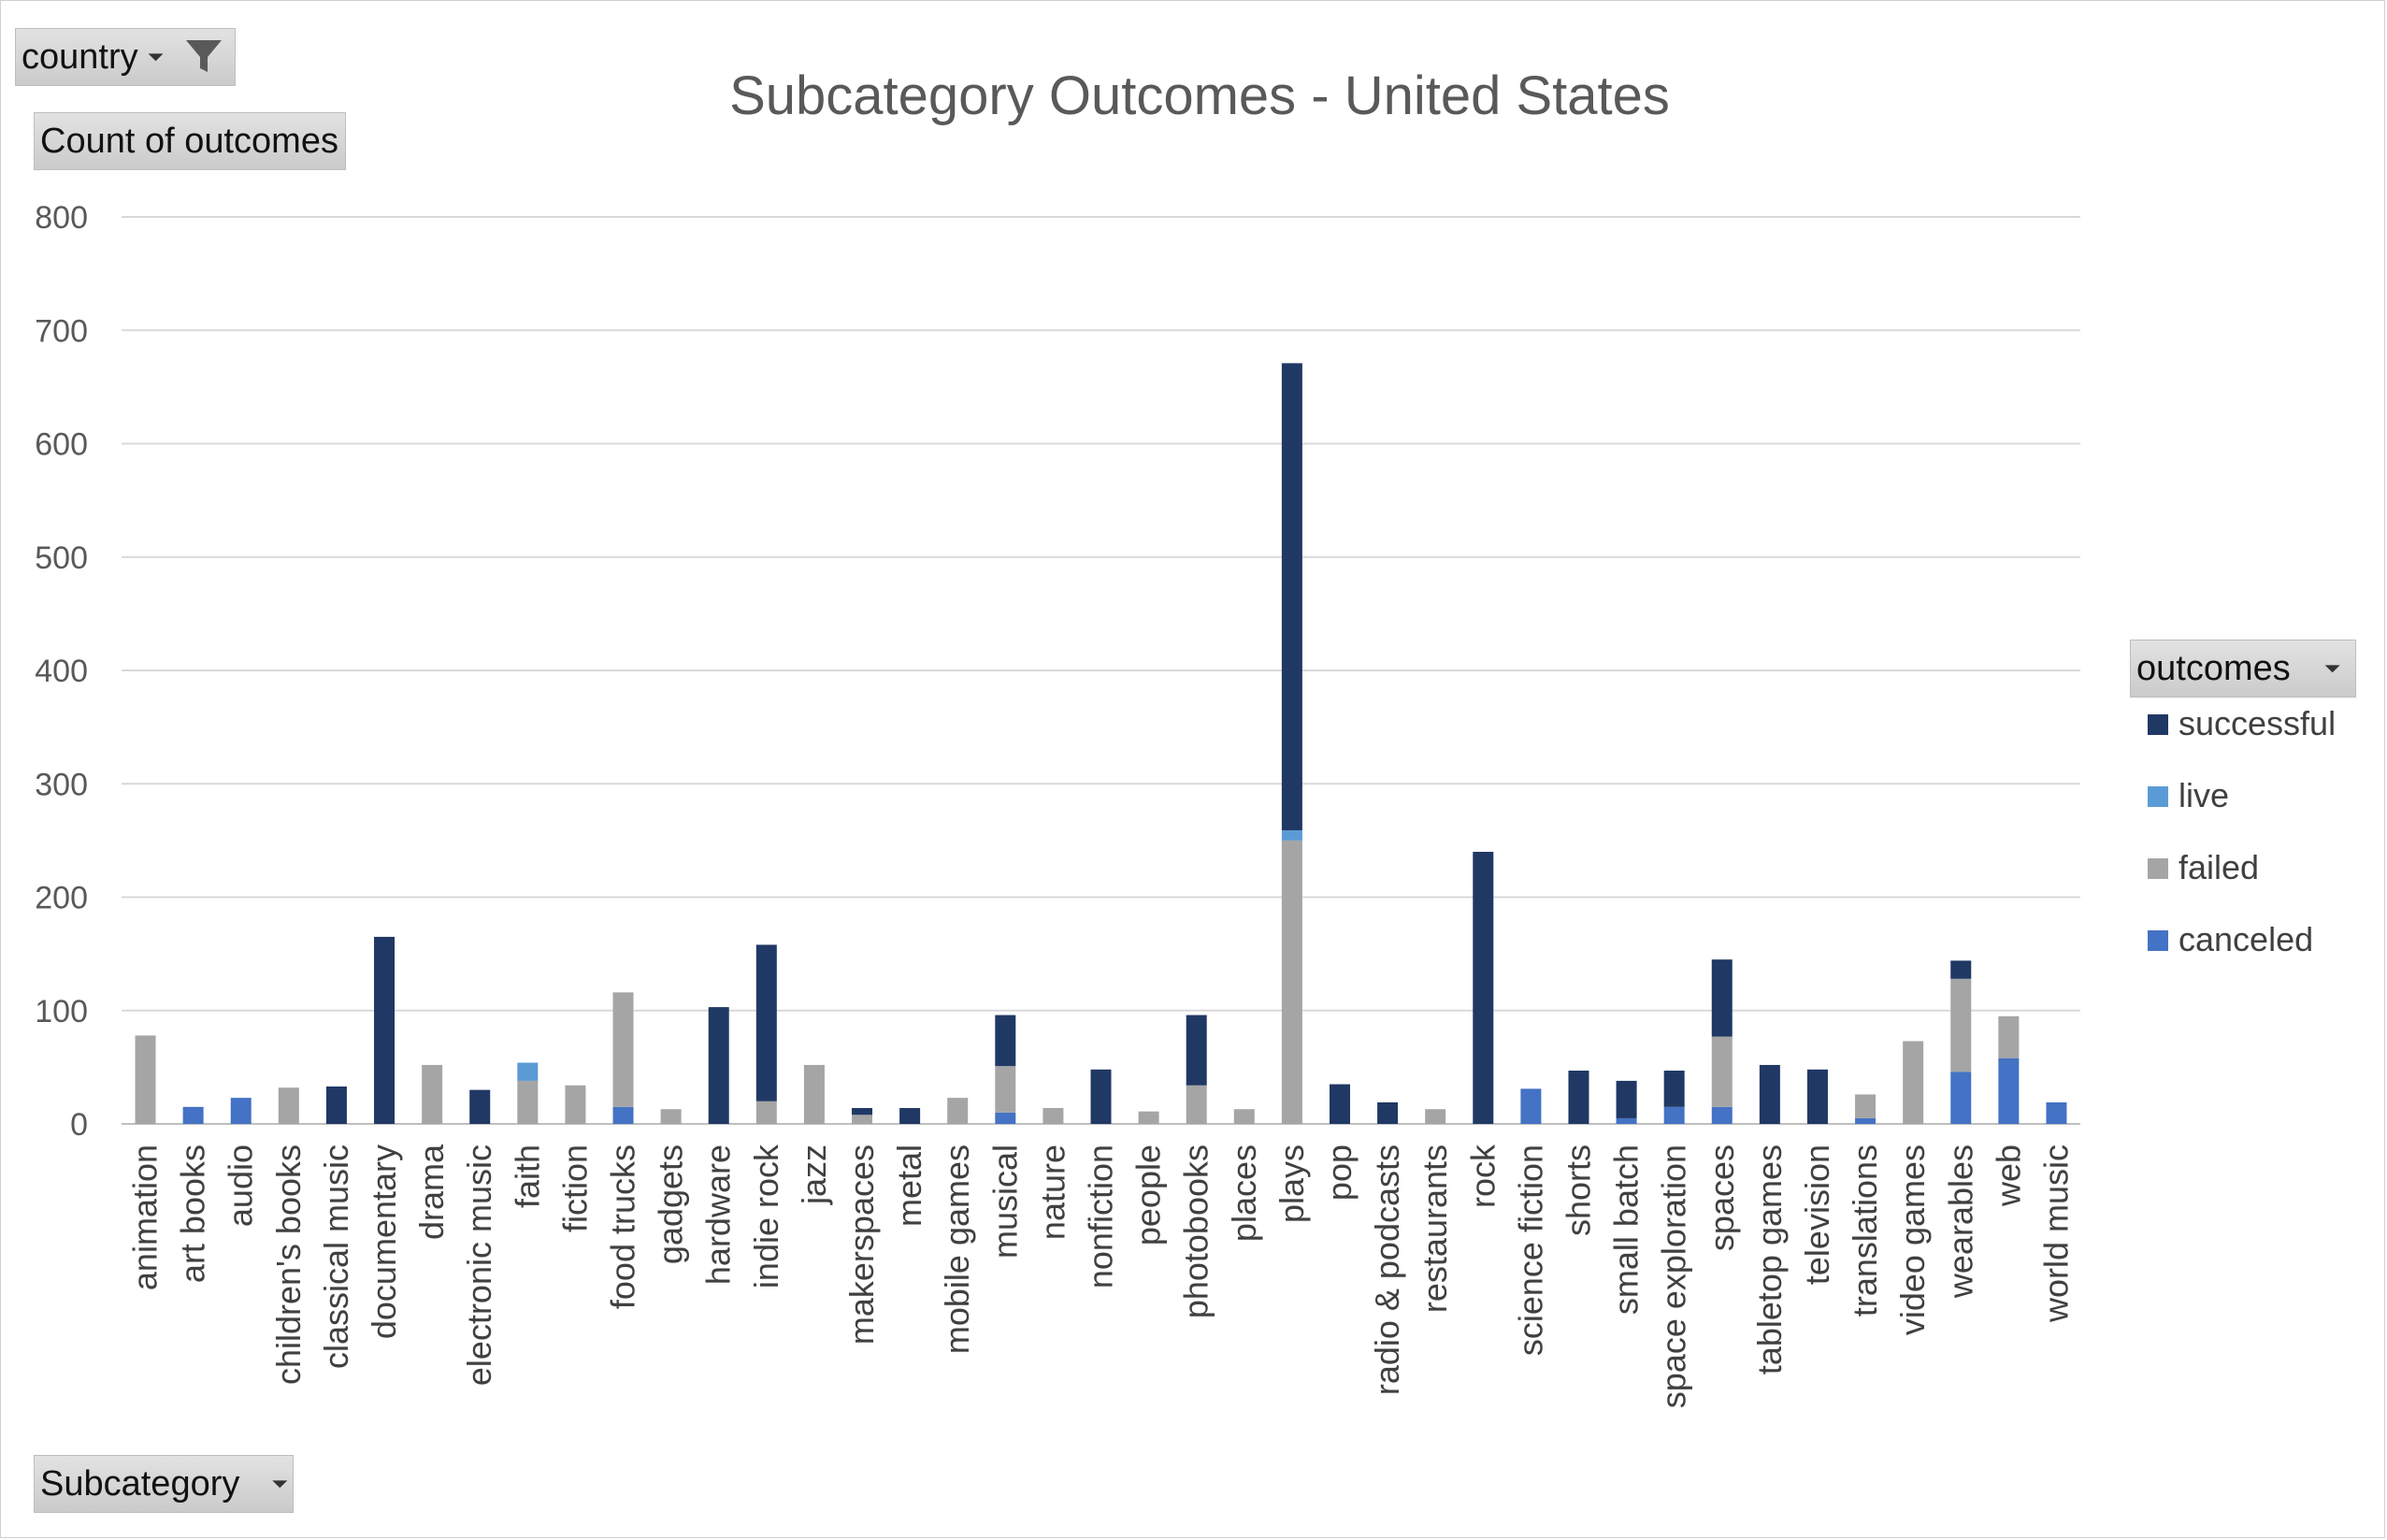  Describe the element at coordinates (527, 1176) in the screenshot. I see `x-category-label: faith` at that location.